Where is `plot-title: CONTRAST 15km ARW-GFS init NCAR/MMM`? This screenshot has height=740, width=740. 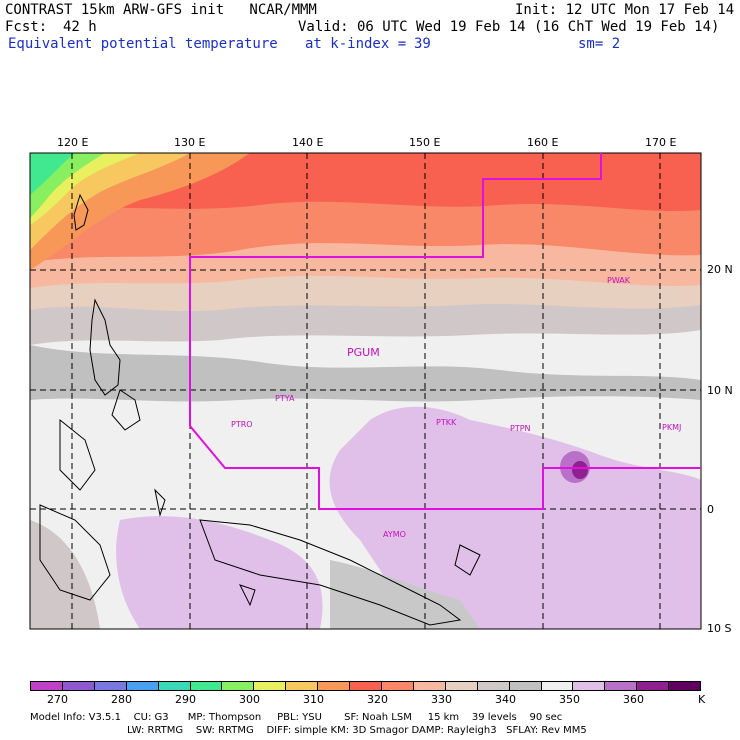
plot-title: CONTRAST 15km ARW-GFS init NCAR/MMM is located at coordinates (161, 10).